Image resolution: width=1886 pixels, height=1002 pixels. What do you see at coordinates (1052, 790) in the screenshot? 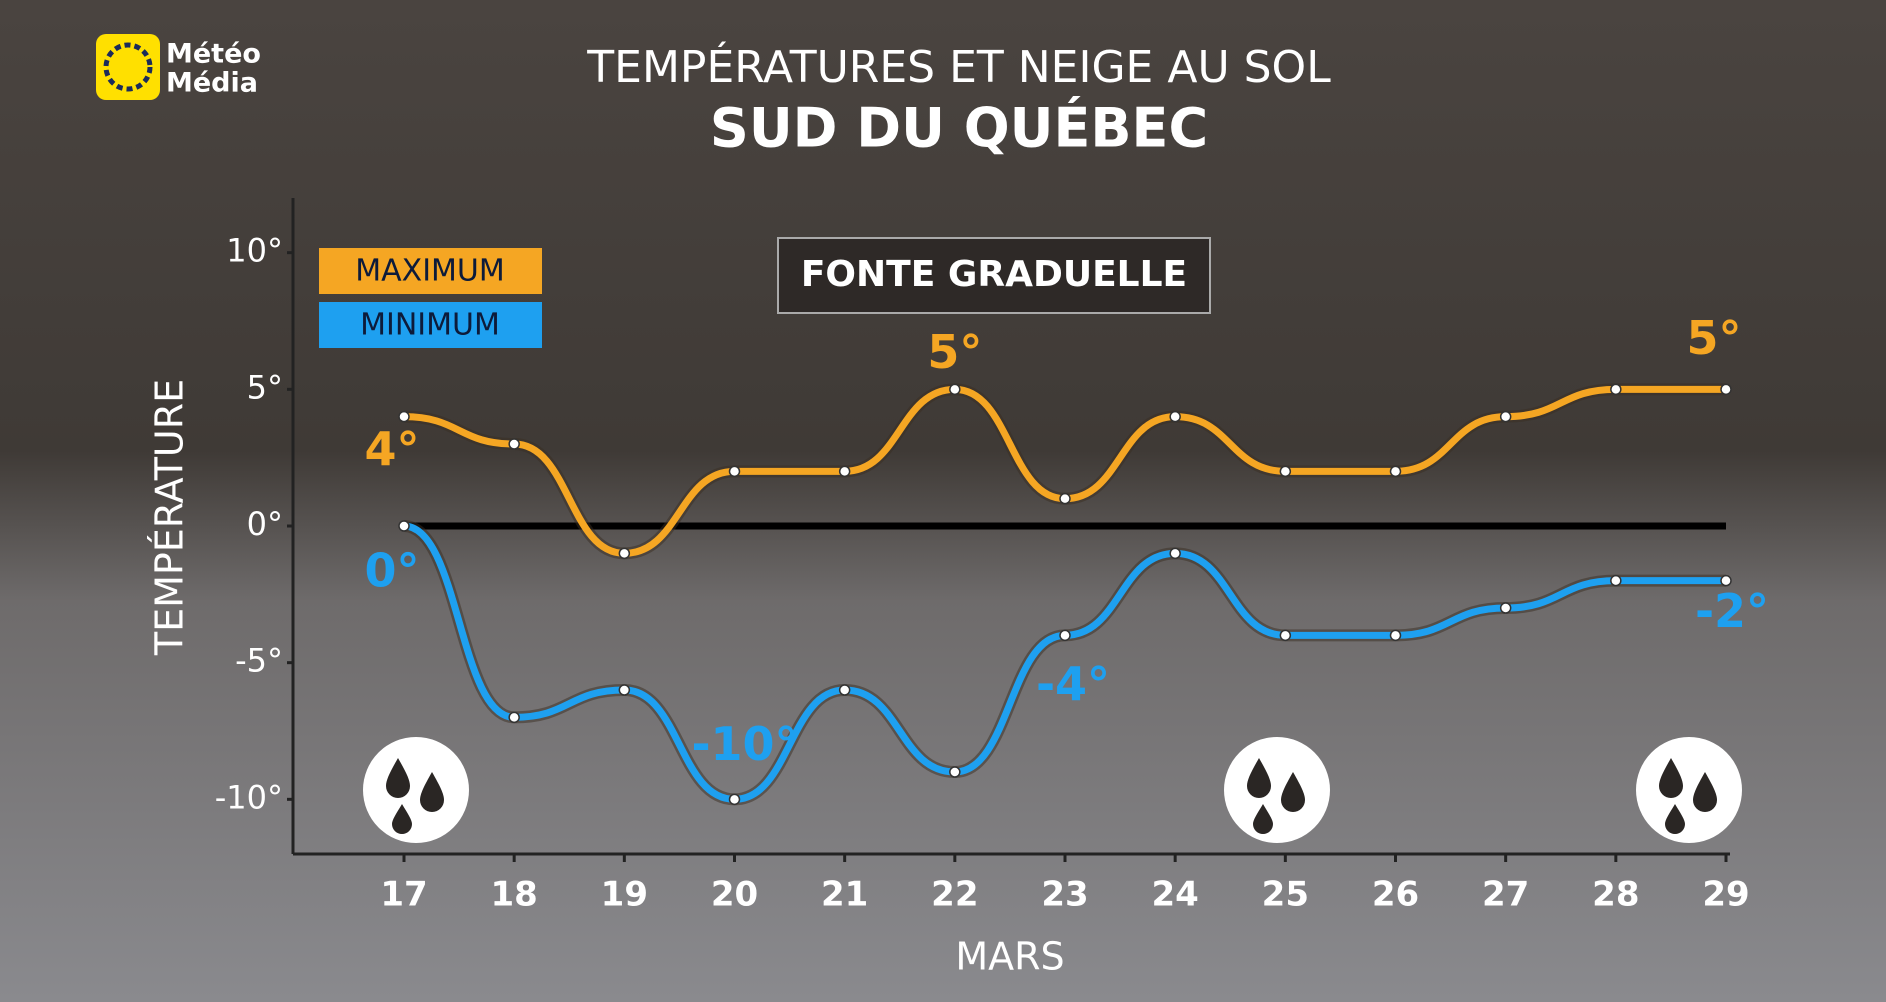
I see `rain-icons` at bounding box center [1052, 790].